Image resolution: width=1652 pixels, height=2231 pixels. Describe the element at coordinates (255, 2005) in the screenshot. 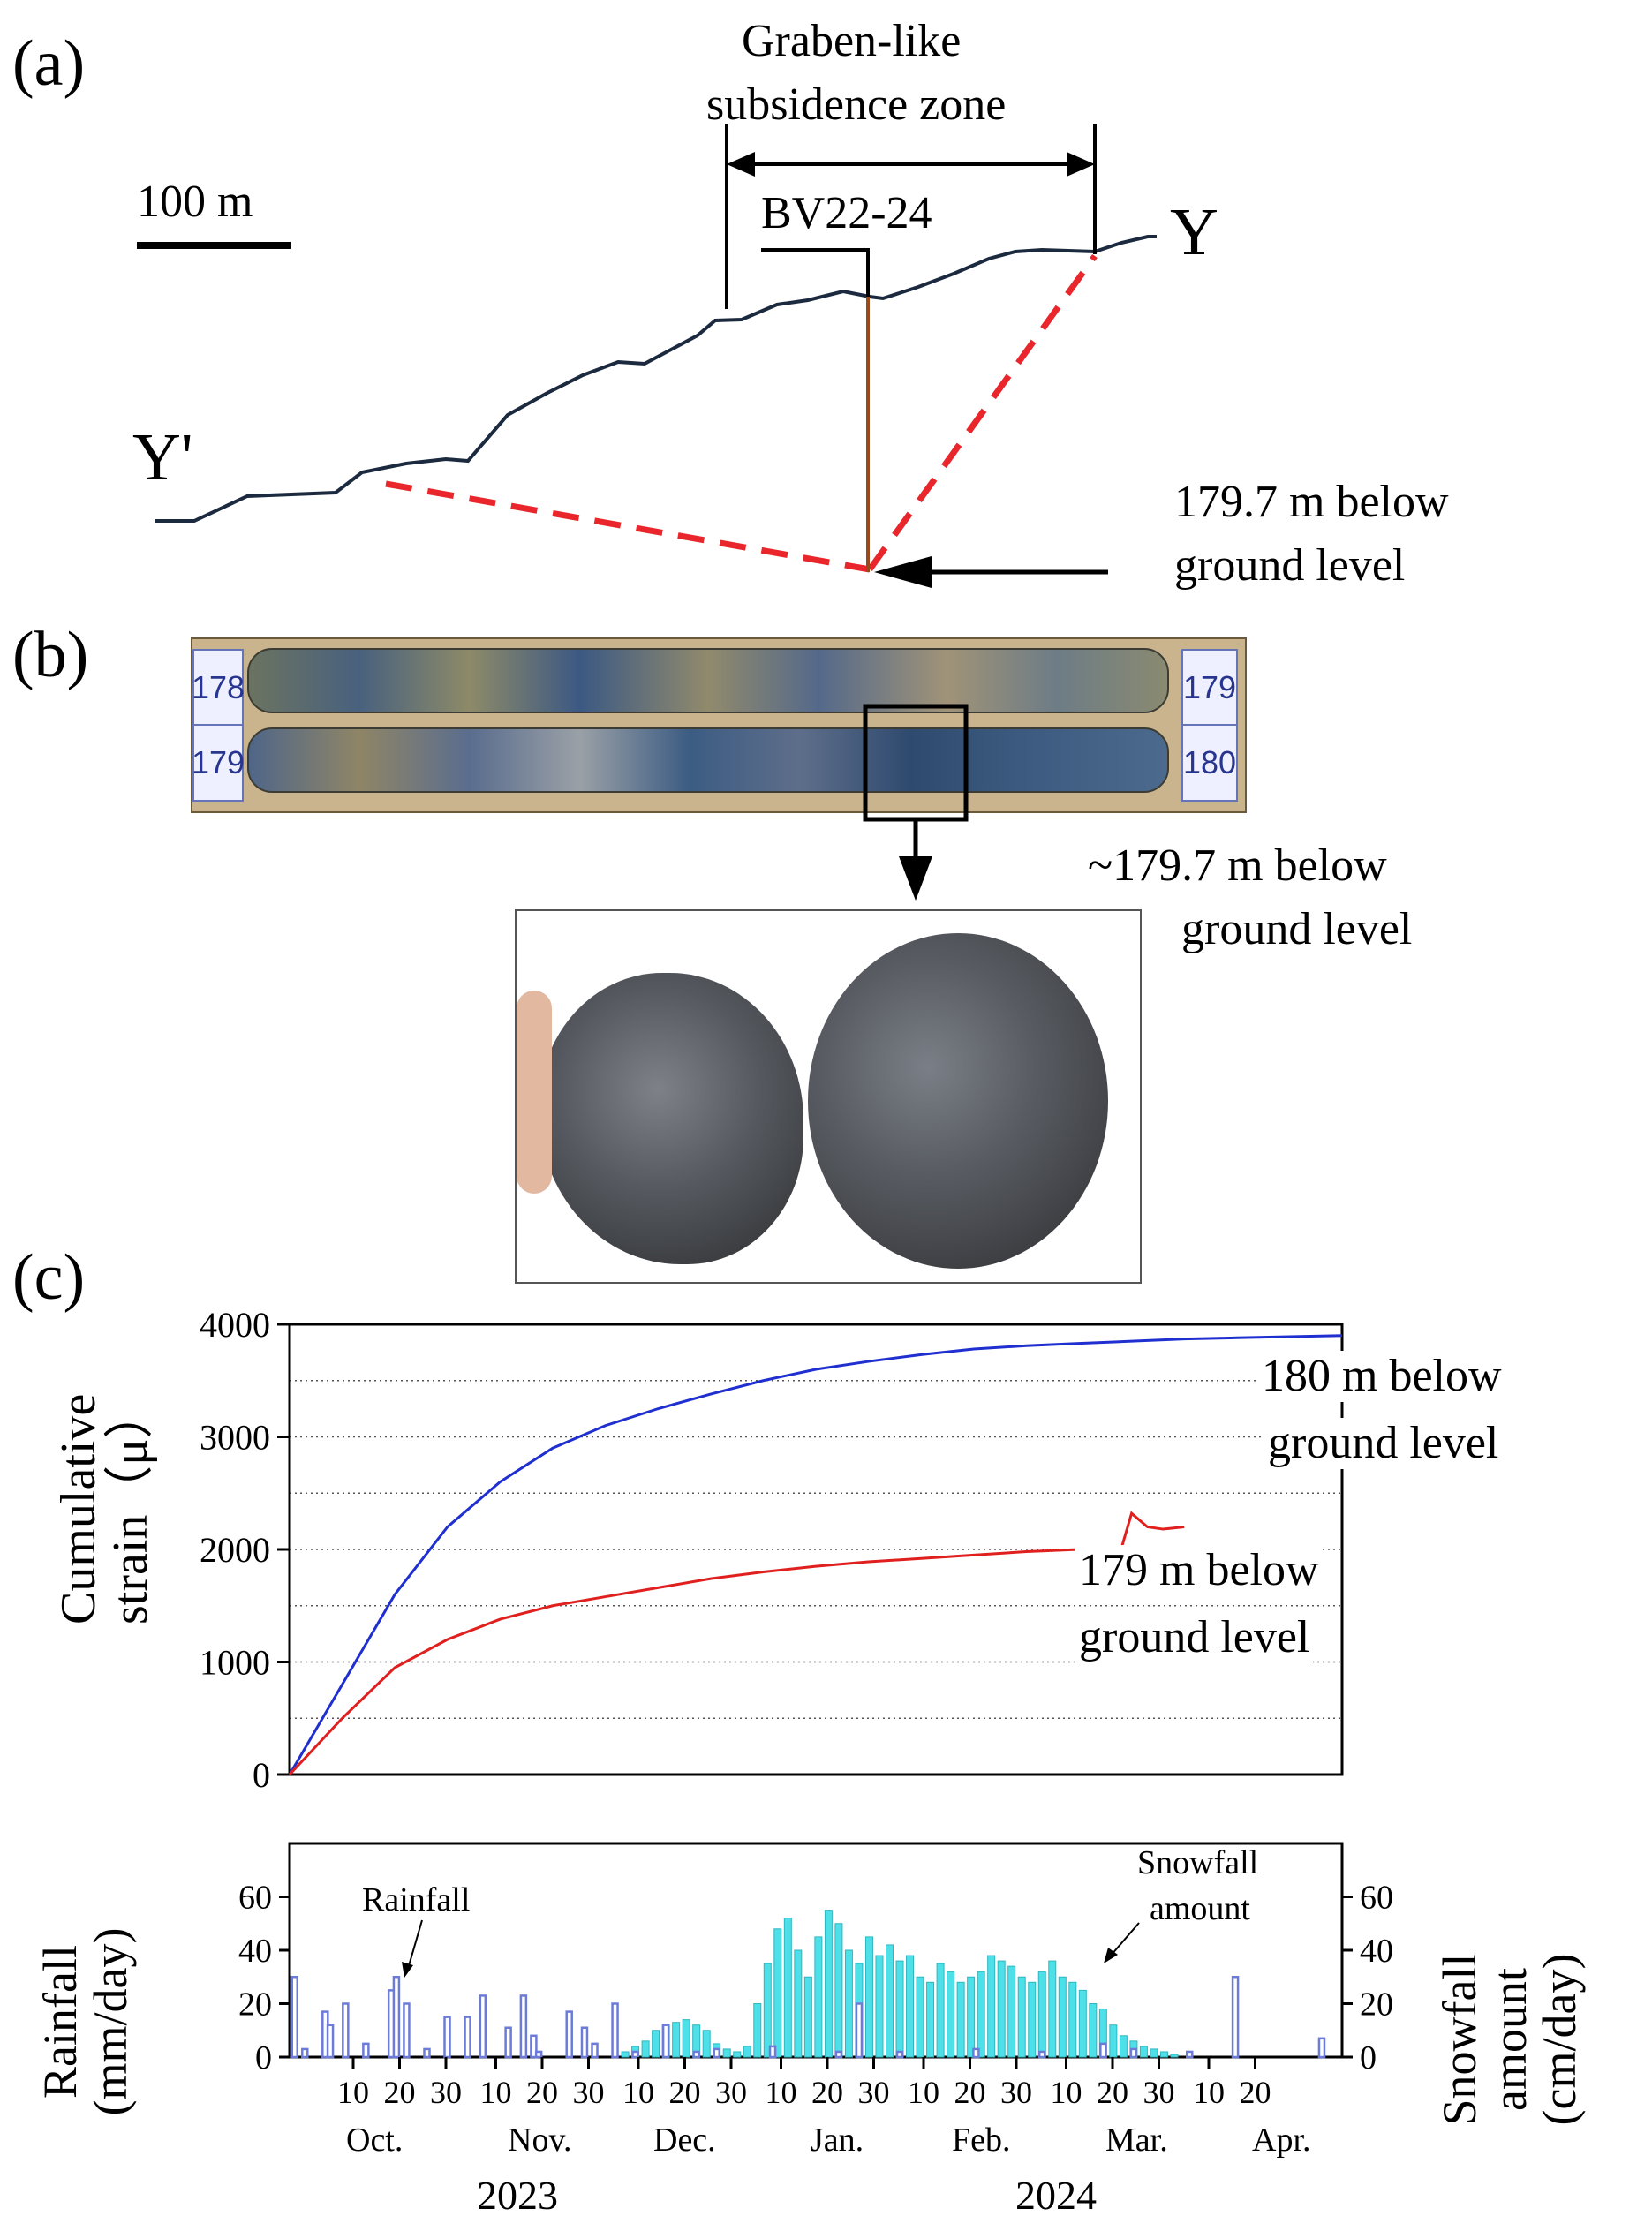

I see `rain-ytick-label: 20` at that location.